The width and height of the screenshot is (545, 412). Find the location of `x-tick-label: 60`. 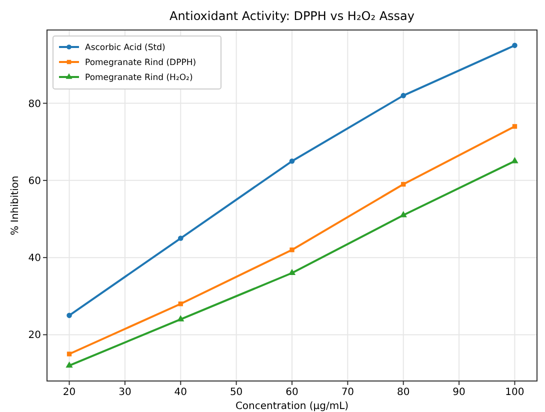

x-tick-label: 60 is located at coordinates (292, 392).